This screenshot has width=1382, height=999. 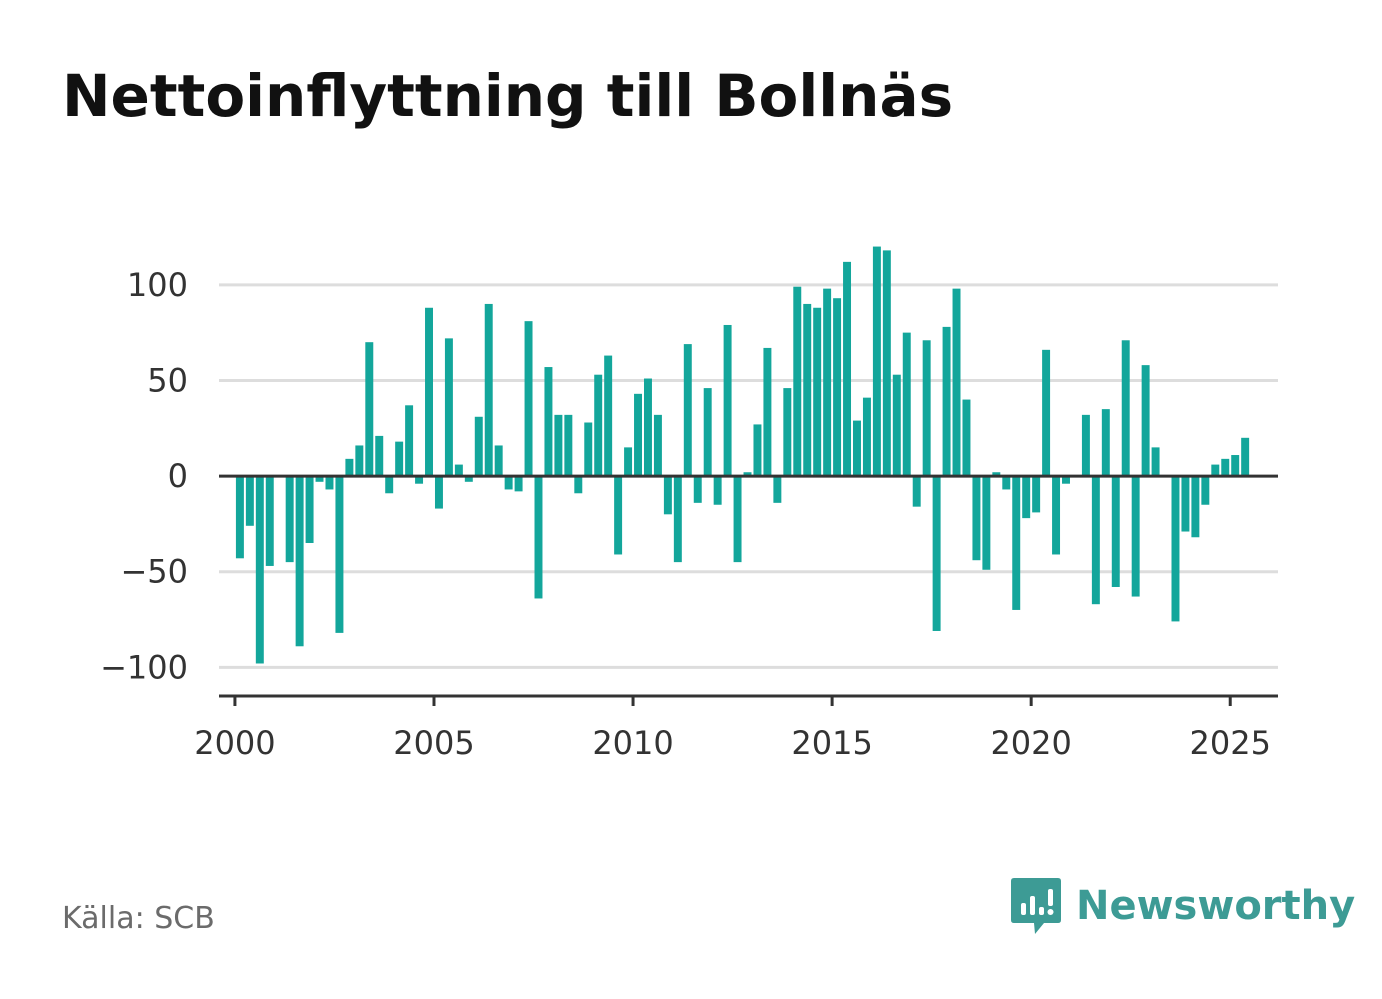 I want to click on brand-logo: Newsworthy, so click(x=1182, y=906).